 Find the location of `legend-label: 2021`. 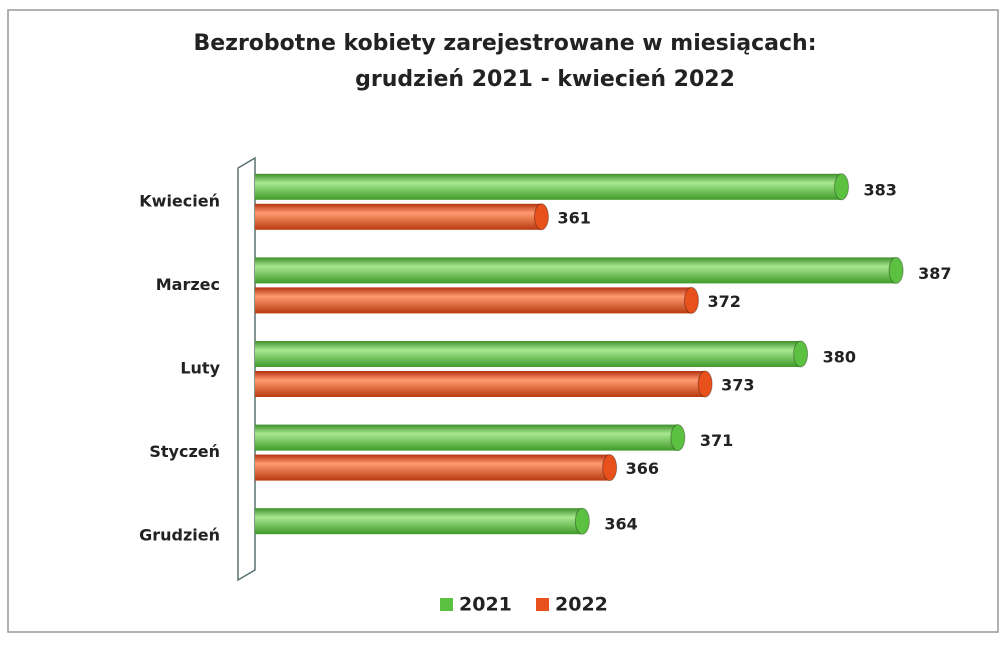

legend-label: 2021 is located at coordinates (485, 605).